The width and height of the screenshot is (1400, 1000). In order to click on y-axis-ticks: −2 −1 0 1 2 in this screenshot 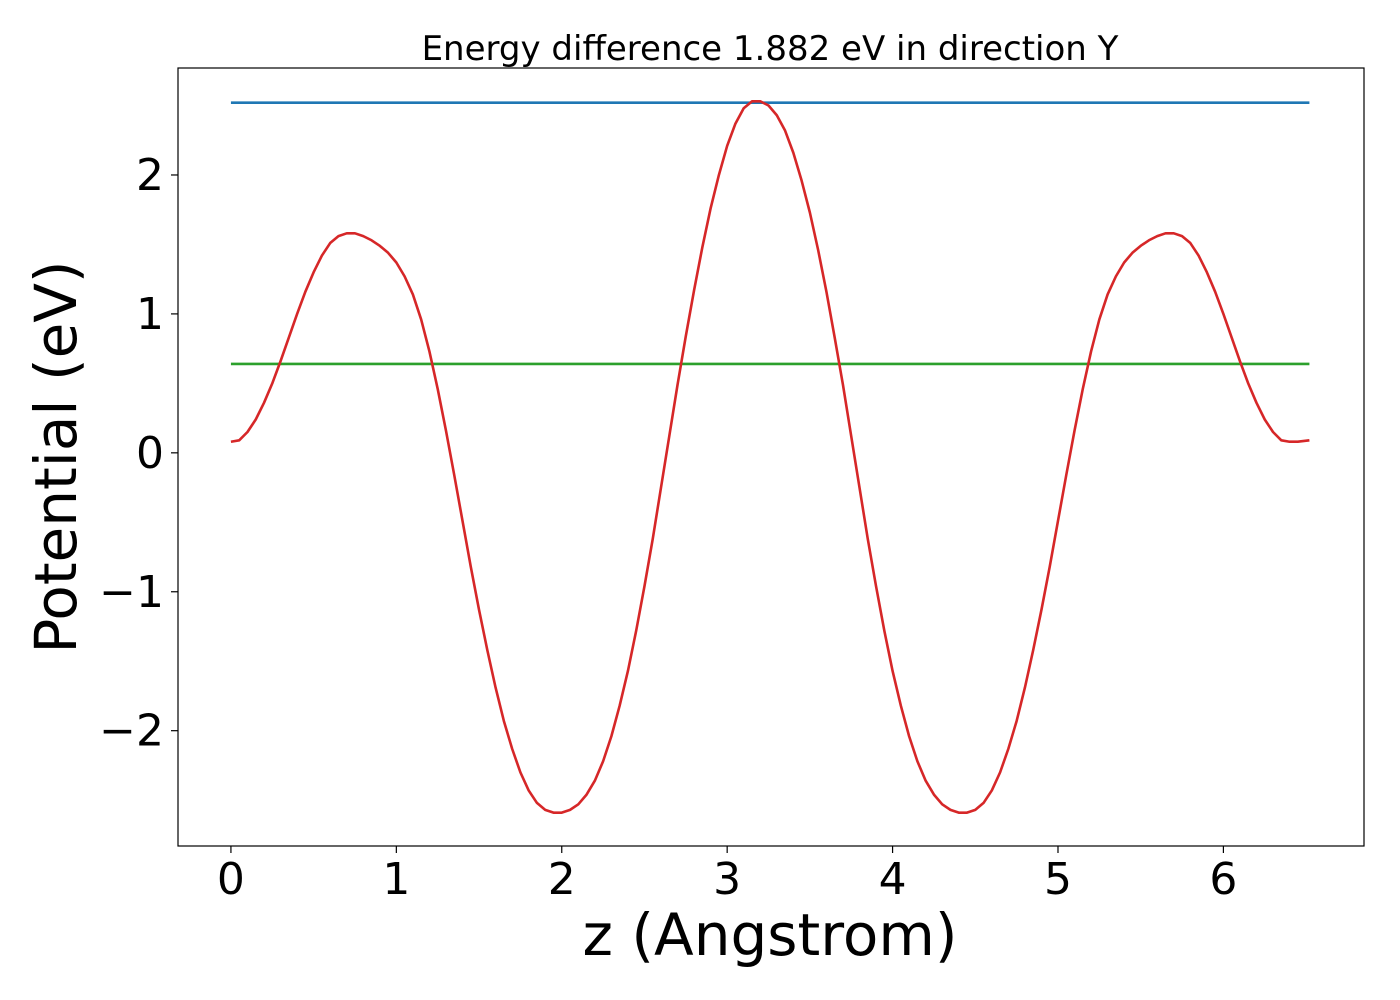, I will do `click(138, 453)`.